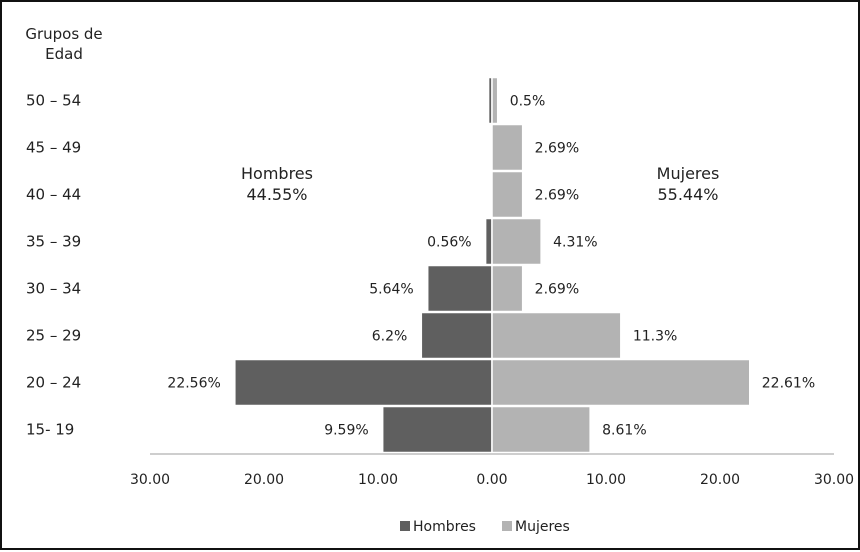 The image size is (860, 552). What do you see at coordinates (346, 431) in the screenshot?
I see `data-label-hombres: 9.59%` at bounding box center [346, 431].